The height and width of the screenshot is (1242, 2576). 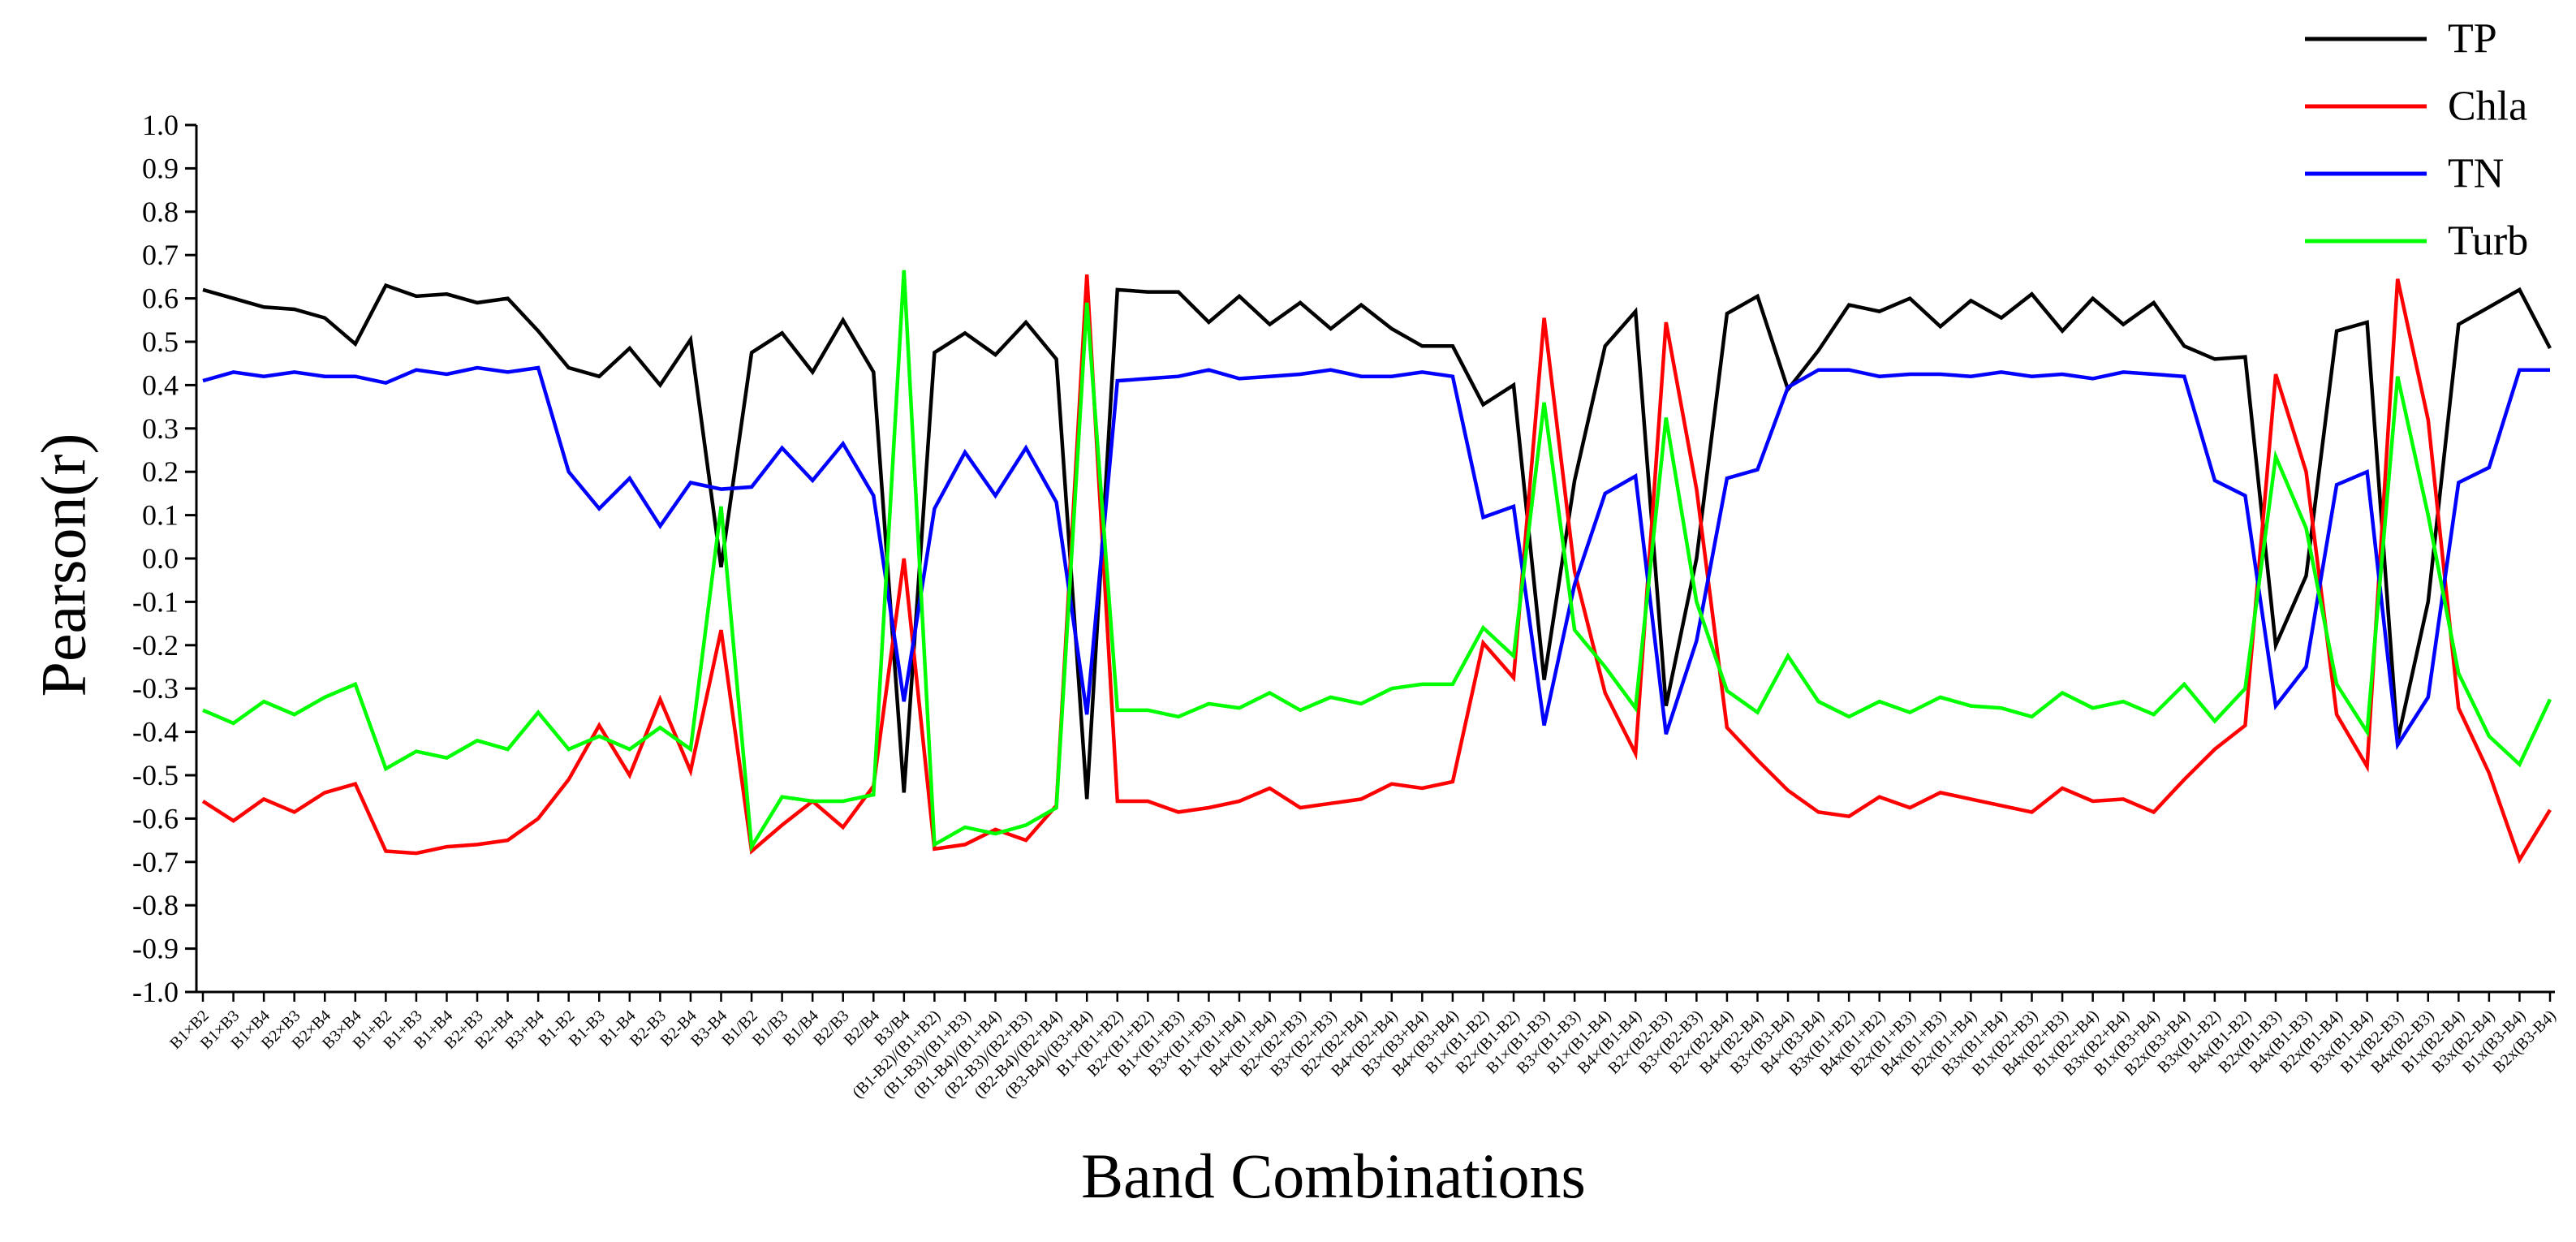 What do you see at coordinates (161, 558) in the screenshot?
I see `y-tick-label: 0.0` at bounding box center [161, 558].